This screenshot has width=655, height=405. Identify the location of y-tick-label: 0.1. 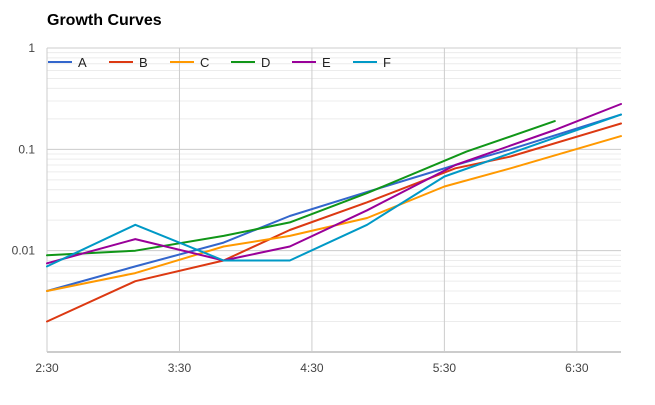
(26, 149).